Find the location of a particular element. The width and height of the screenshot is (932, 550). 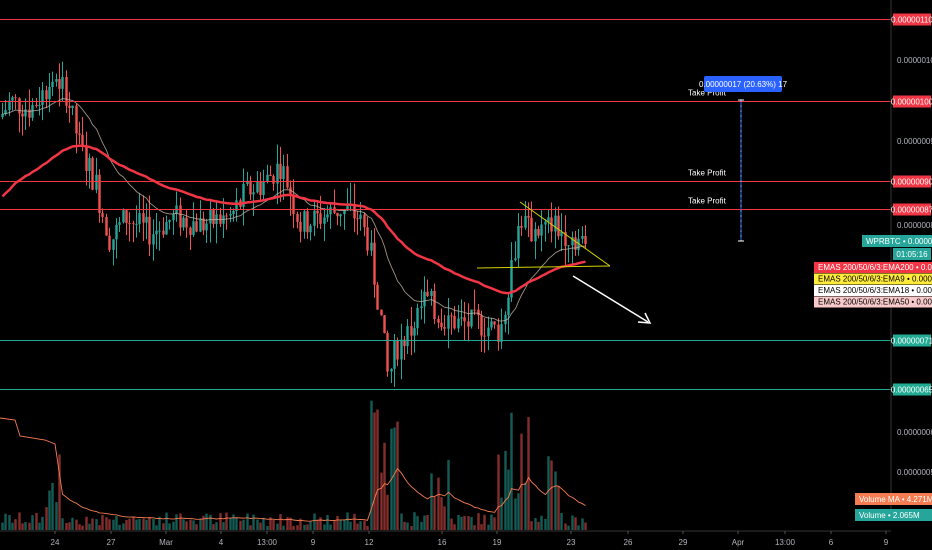

indicator-label-1: EMAS 200/50/6/3:EMA9 • 0.00000082 is located at coordinates (875, 279).